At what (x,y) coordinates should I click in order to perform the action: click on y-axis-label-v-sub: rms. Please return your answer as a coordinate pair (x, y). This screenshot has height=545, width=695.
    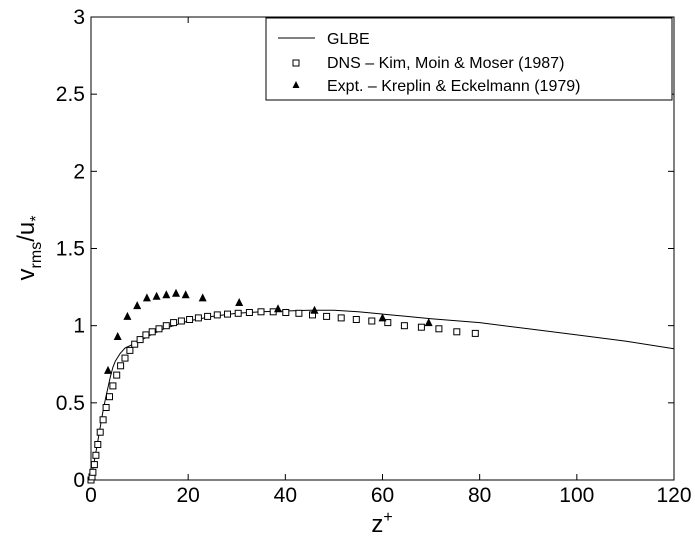
    Looking at the image, I should click on (36, 255).